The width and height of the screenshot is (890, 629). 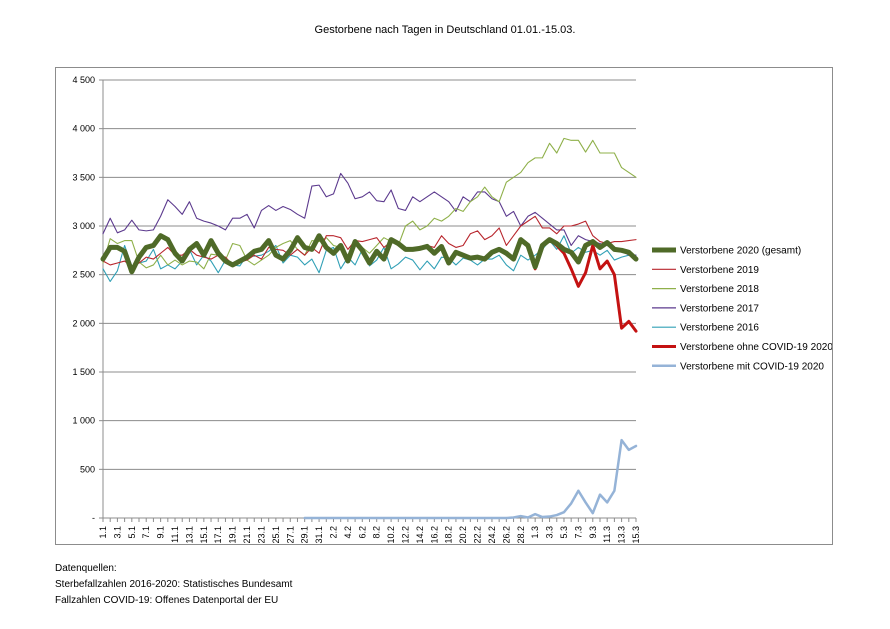 What do you see at coordinates (434, 535) in the screenshot?
I see `x-tick-label-16.2: 16.2` at bounding box center [434, 535].